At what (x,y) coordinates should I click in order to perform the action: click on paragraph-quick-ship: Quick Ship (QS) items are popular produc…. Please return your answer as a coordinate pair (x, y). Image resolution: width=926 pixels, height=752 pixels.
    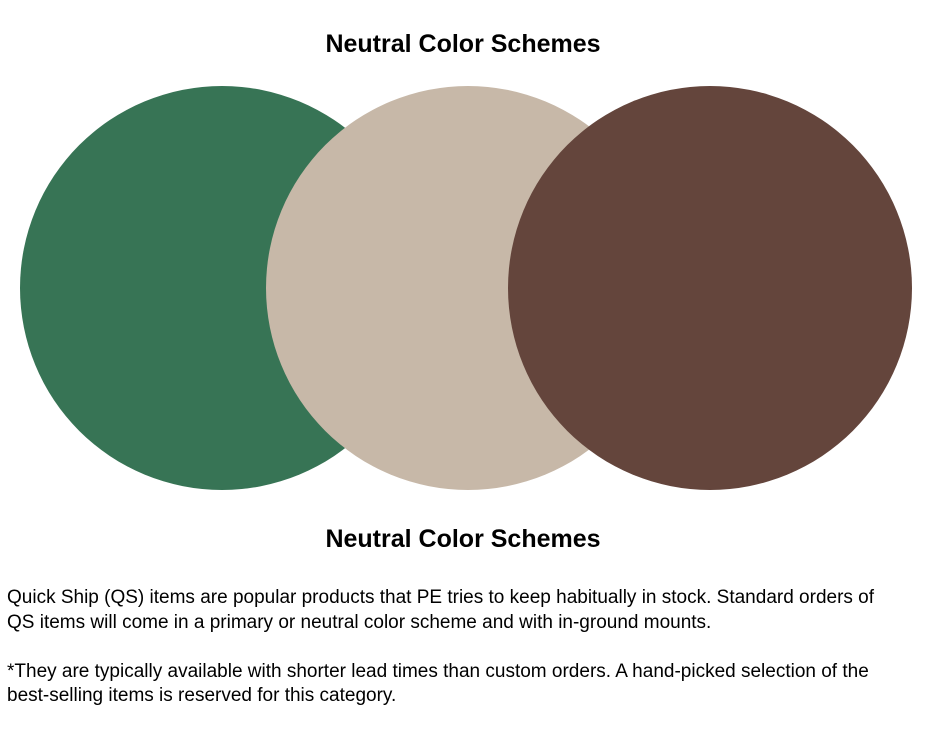
    Looking at the image, I should click on (443, 610).